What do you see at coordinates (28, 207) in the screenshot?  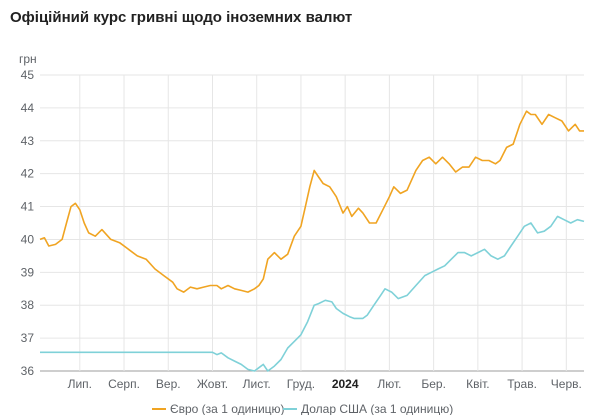 I see `y-tick-label: 41` at bounding box center [28, 207].